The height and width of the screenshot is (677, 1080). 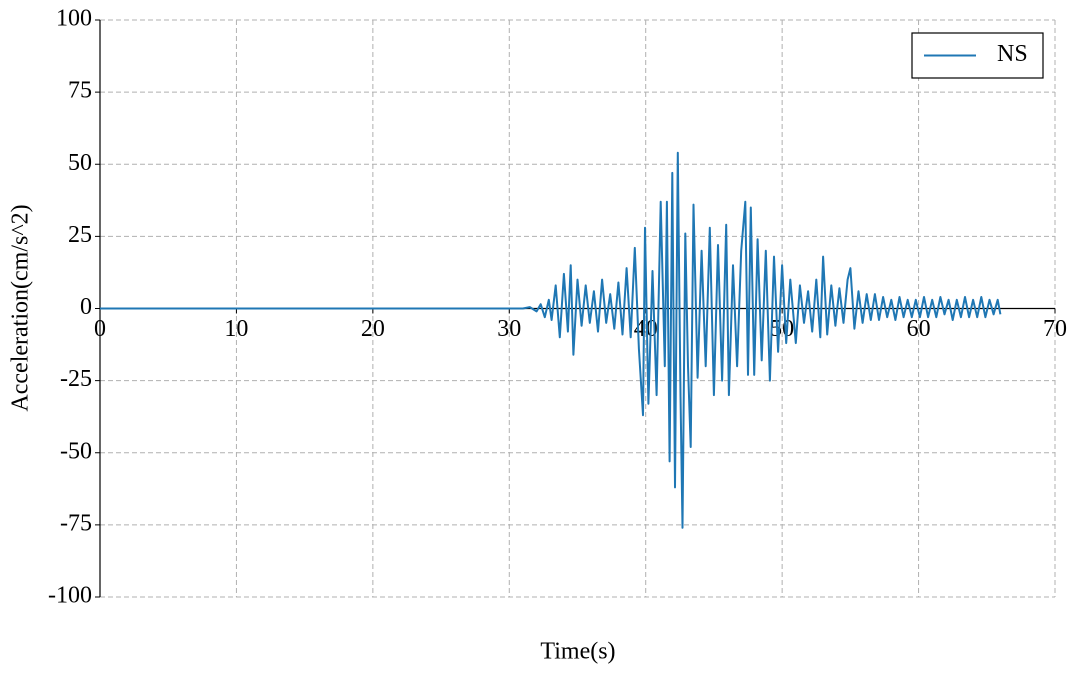 I want to click on y-tick-label: -50, so click(x=76, y=451).